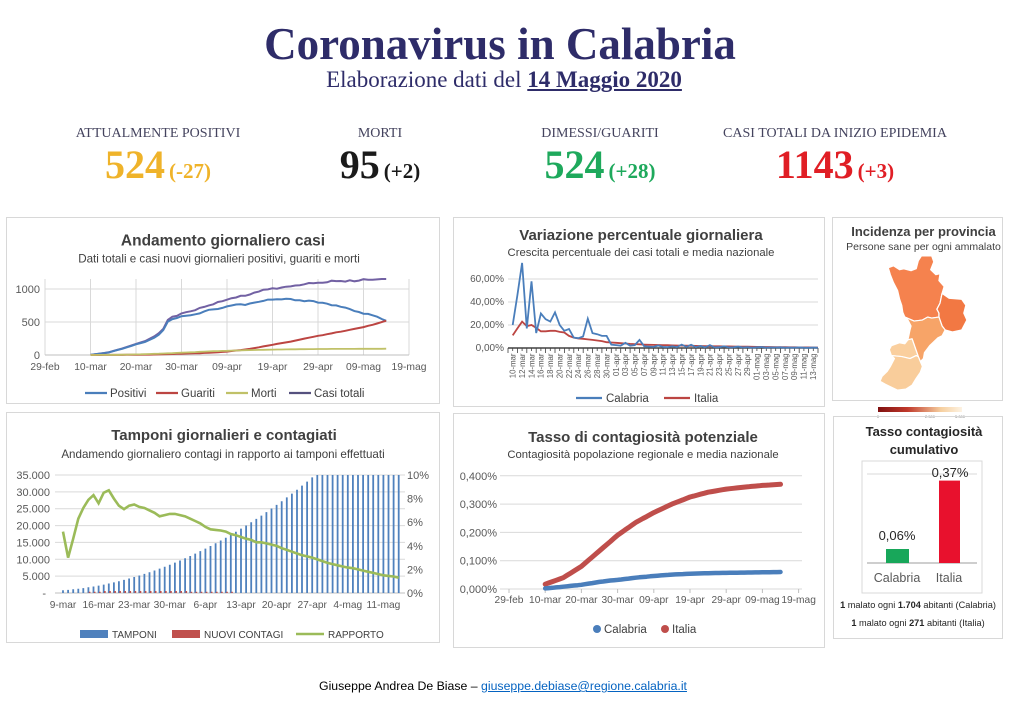 The image size is (1024, 725). What do you see at coordinates (897, 535) in the screenshot?
I see `svg-text: 0,06%` at bounding box center [897, 535].